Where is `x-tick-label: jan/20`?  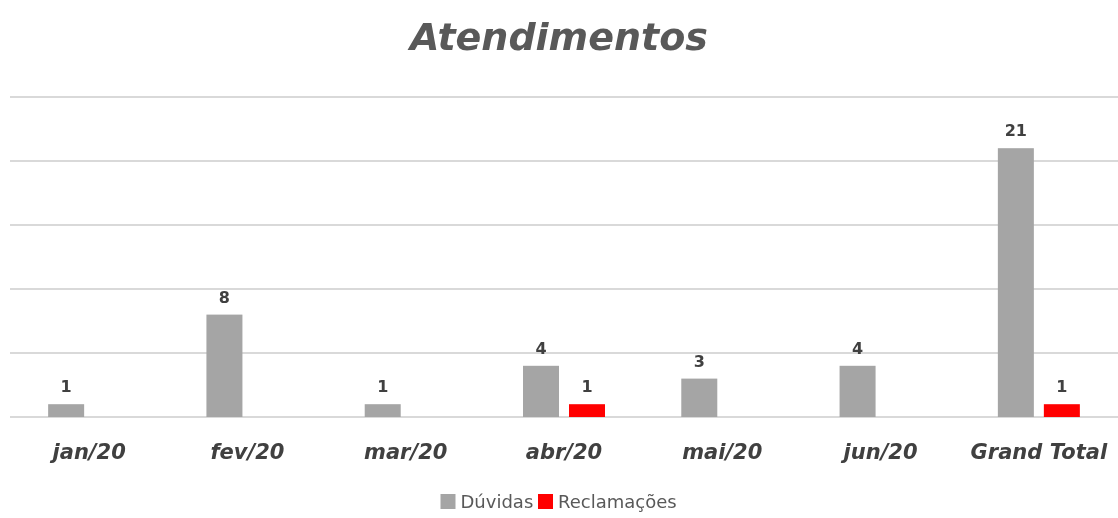 x-tick-label: jan/20 is located at coordinates (87, 452).